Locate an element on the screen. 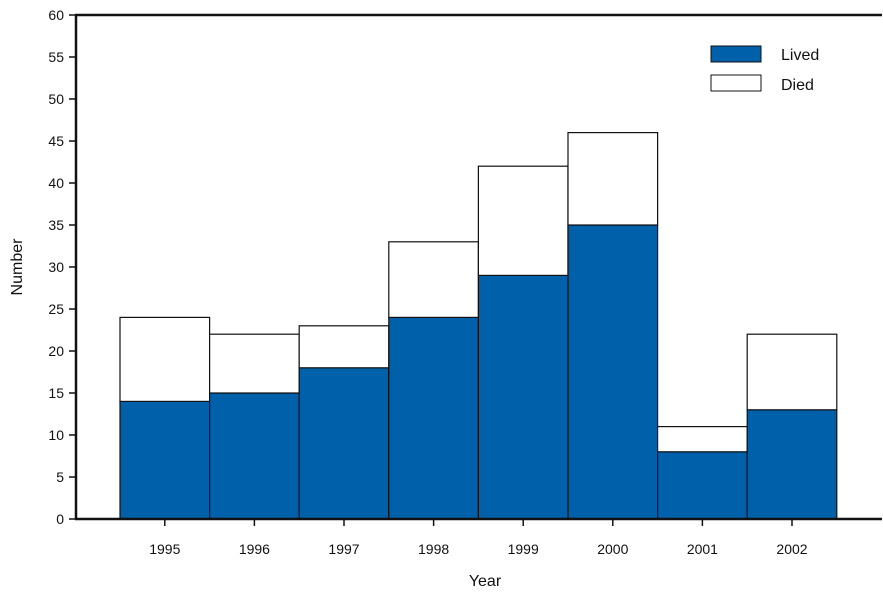 The width and height of the screenshot is (883, 592). bar-lived-2000 is located at coordinates (613, 372).